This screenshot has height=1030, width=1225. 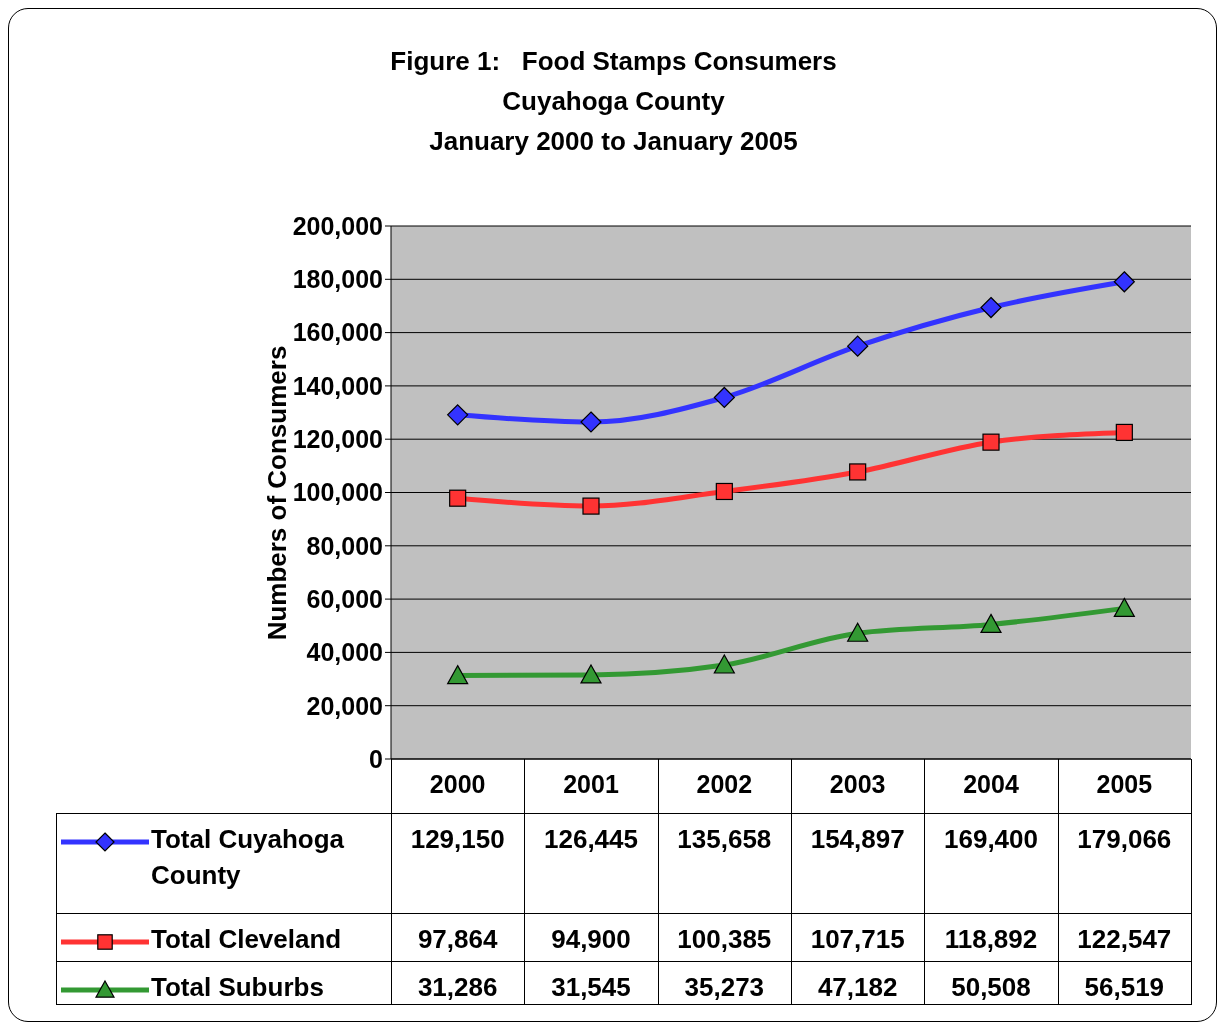 I want to click on y-tick-label: 100,000, so click(x=337, y=492).